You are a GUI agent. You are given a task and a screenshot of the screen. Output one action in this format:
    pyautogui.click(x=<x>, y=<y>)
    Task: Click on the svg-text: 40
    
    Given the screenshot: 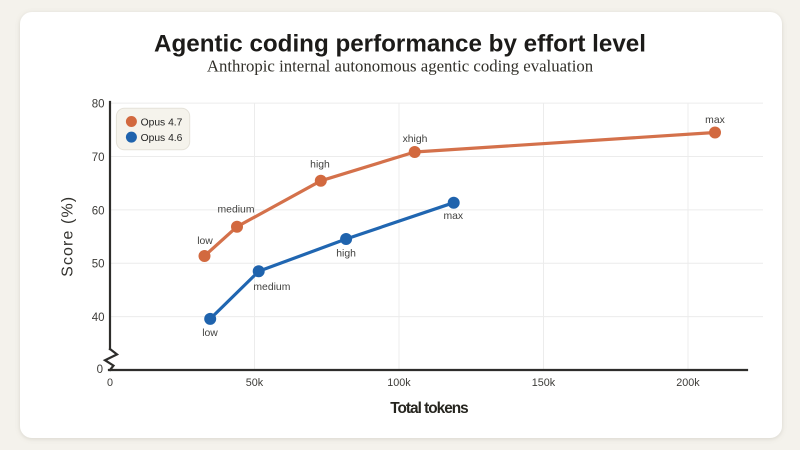 What is the action you would take?
    pyautogui.click(x=98, y=318)
    